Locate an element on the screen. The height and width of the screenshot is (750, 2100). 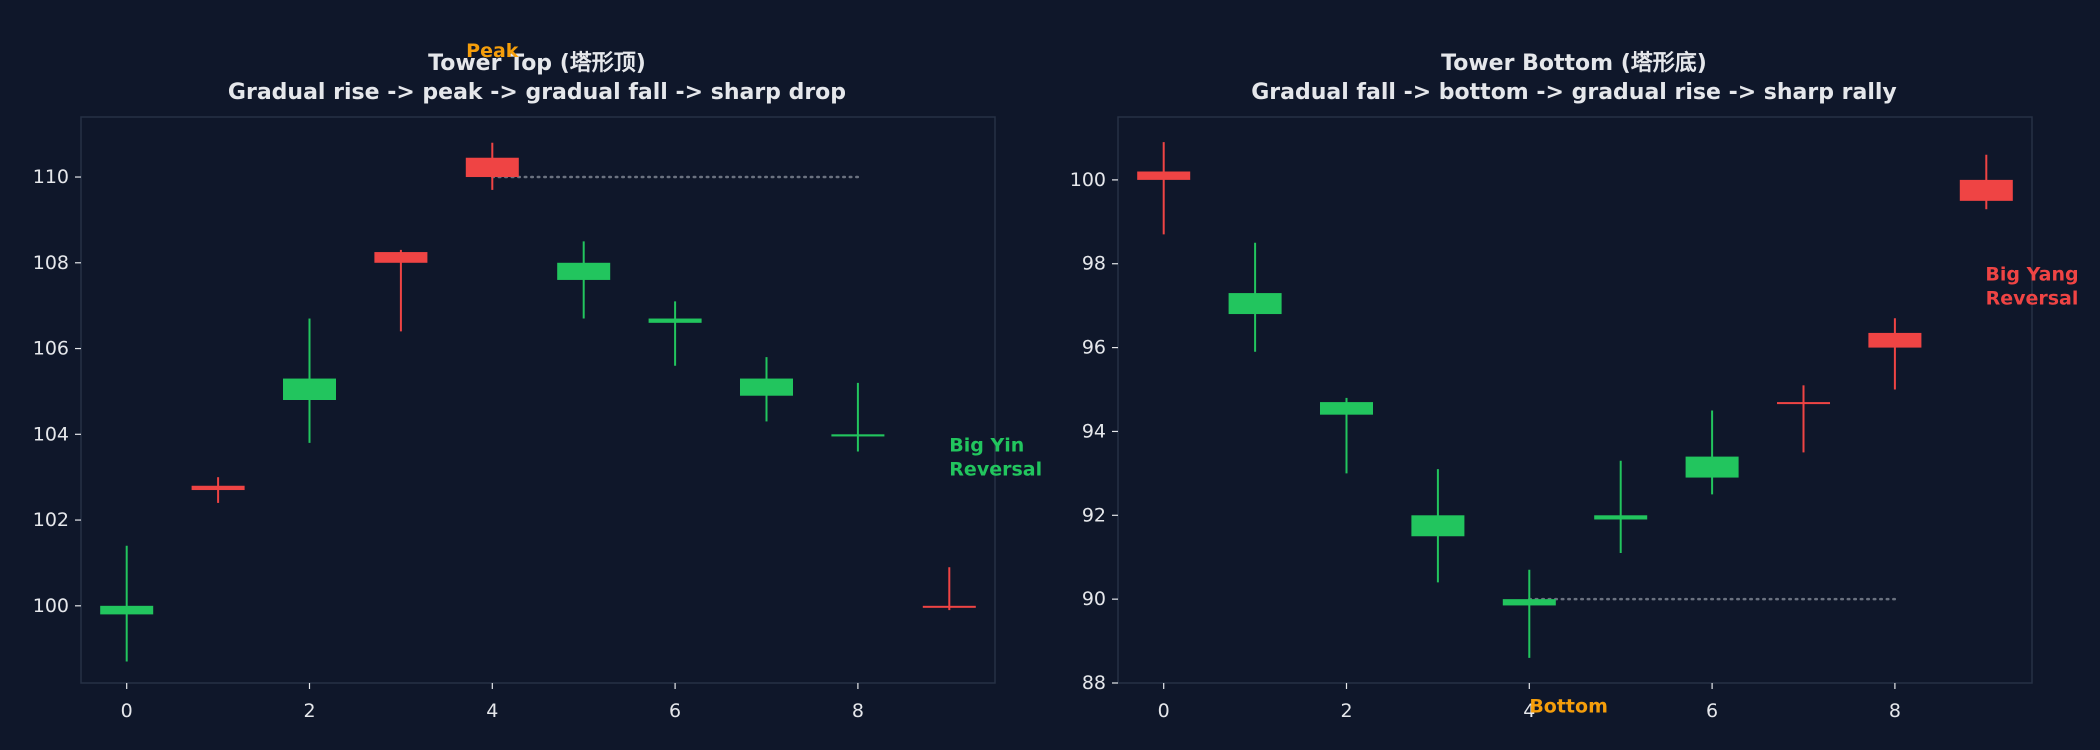
y-tick-label: 104 is located at coordinates (51, 434).